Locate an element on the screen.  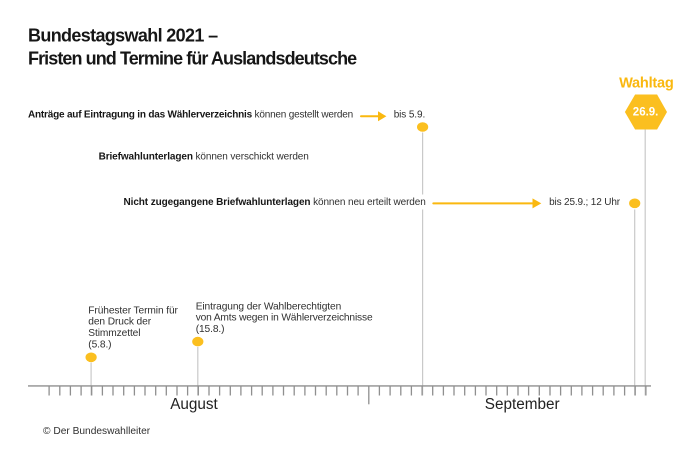
svg-text: bis 5.9. is located at coordinates (409, 114).